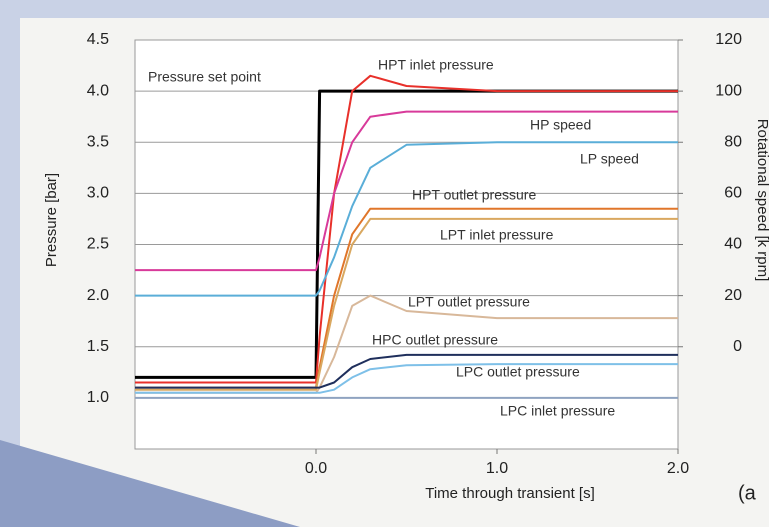 This screenshot has width=769, height=527. I want to click on y-tick-label: 4.5, so click(98, 39).